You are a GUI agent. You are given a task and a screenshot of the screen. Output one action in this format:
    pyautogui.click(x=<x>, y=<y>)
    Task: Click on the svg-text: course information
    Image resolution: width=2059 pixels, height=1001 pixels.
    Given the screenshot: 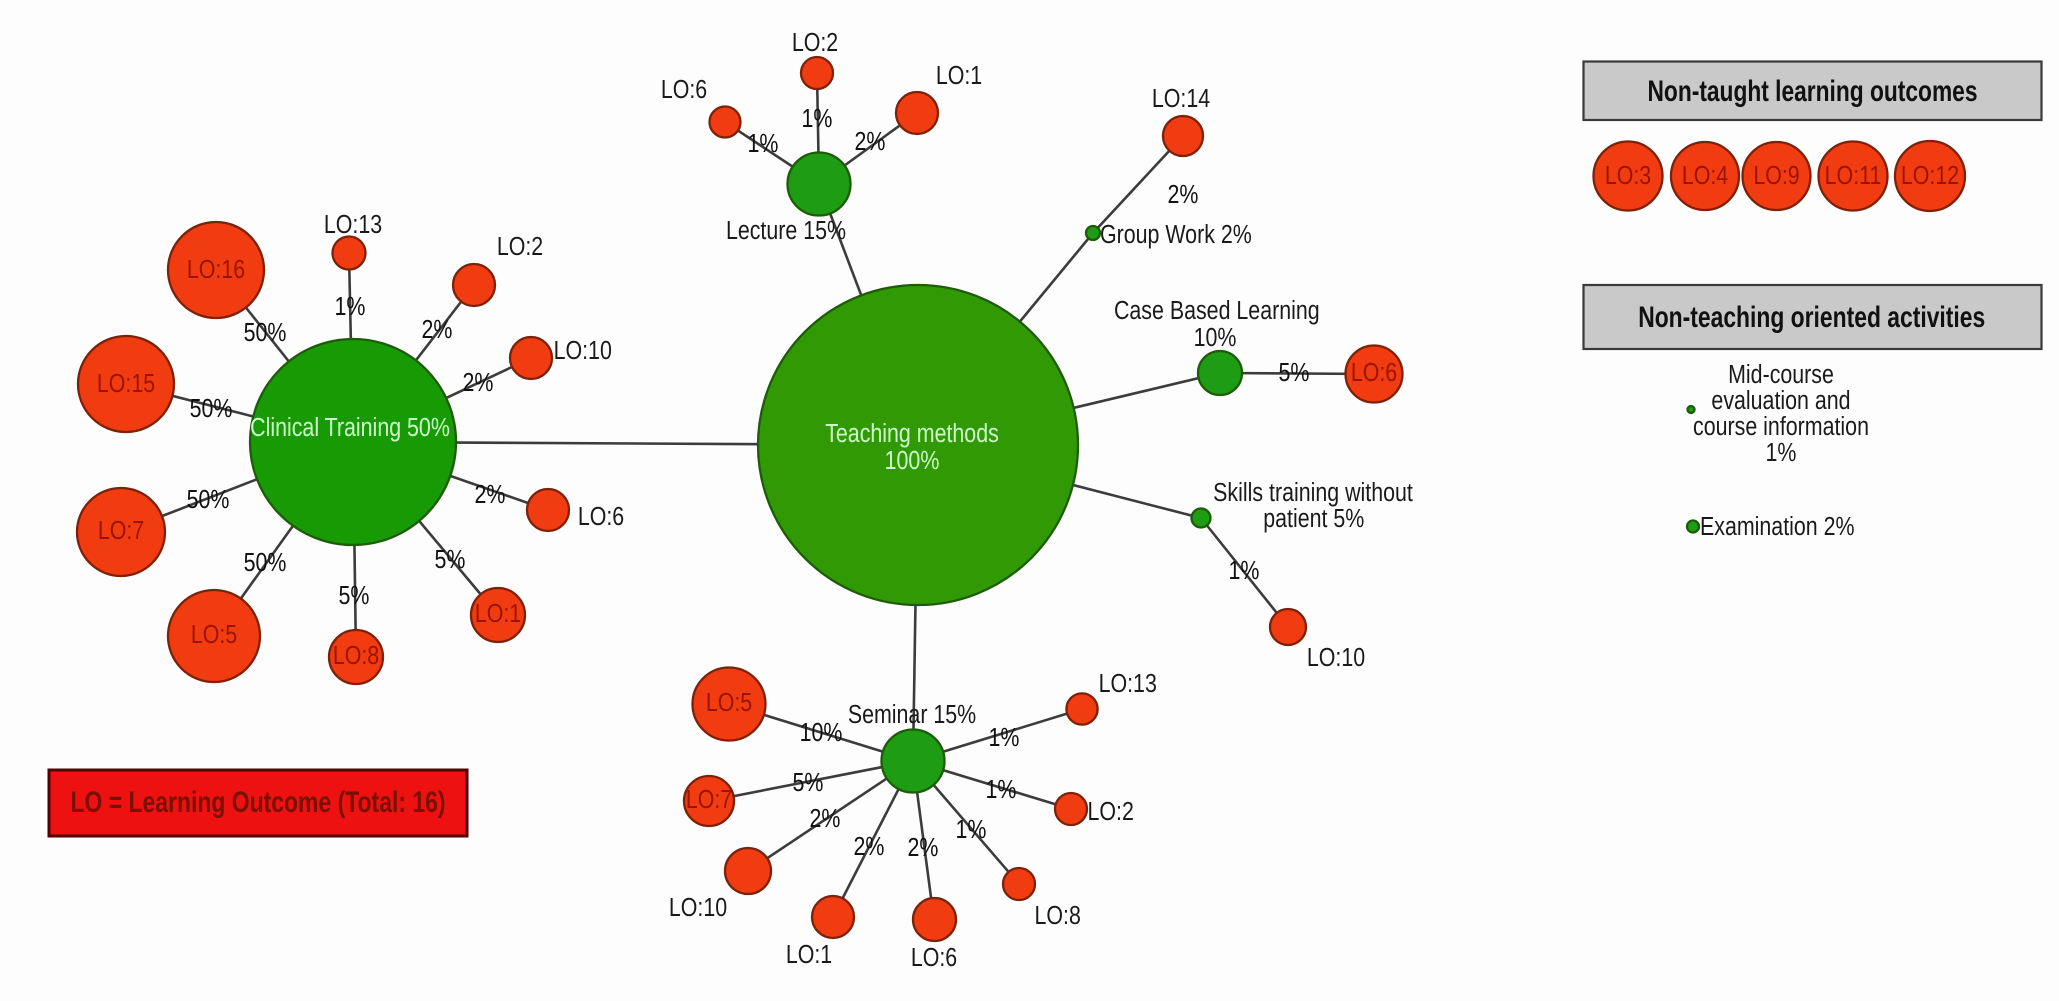 What is the action you would take?
    pyautogui.click(x=1781, y=426)
    